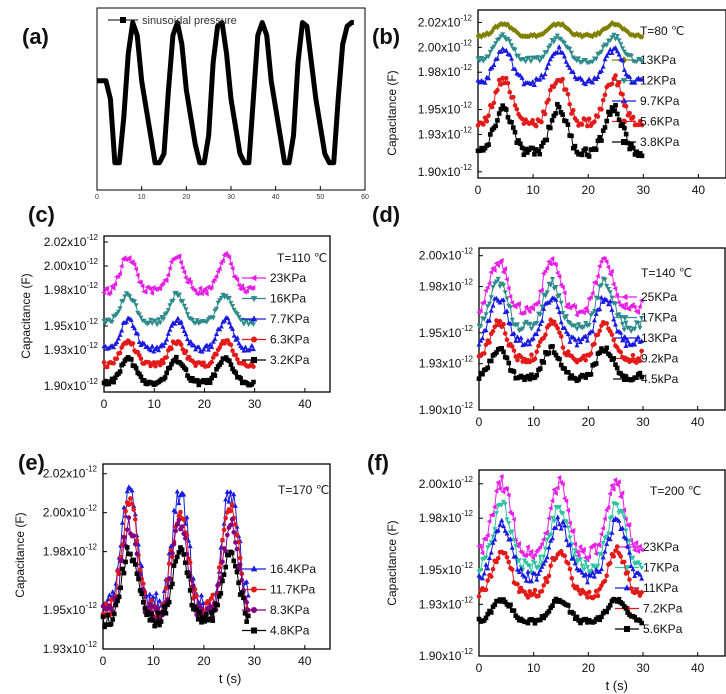 This screenshot has width=726, height=694. Describe the element at coordinates (675, 491) in the screenshot. I see `chart-title: T=200 ℃` at that location.